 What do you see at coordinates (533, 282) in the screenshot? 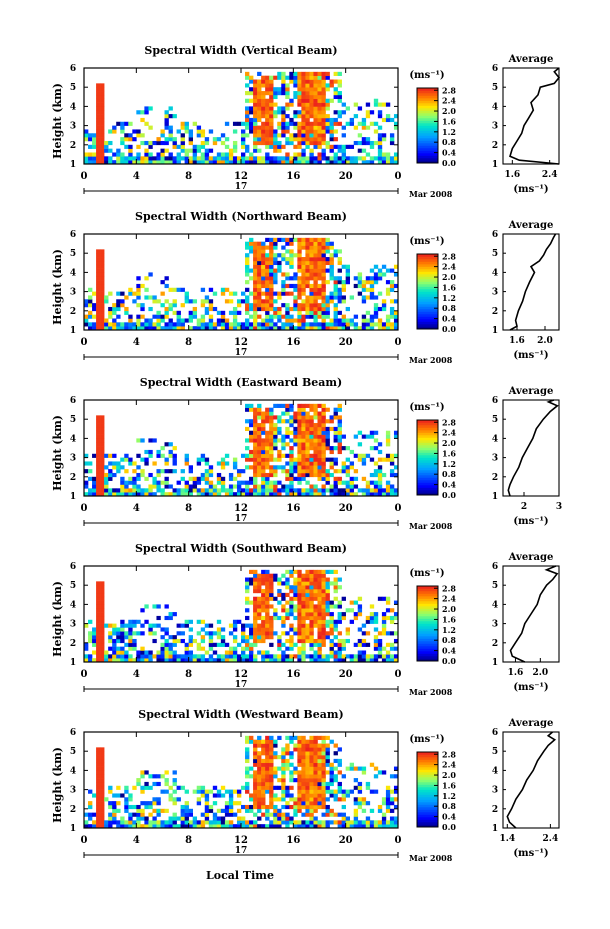
I see `profile-line` at bounding box center [533, 282].